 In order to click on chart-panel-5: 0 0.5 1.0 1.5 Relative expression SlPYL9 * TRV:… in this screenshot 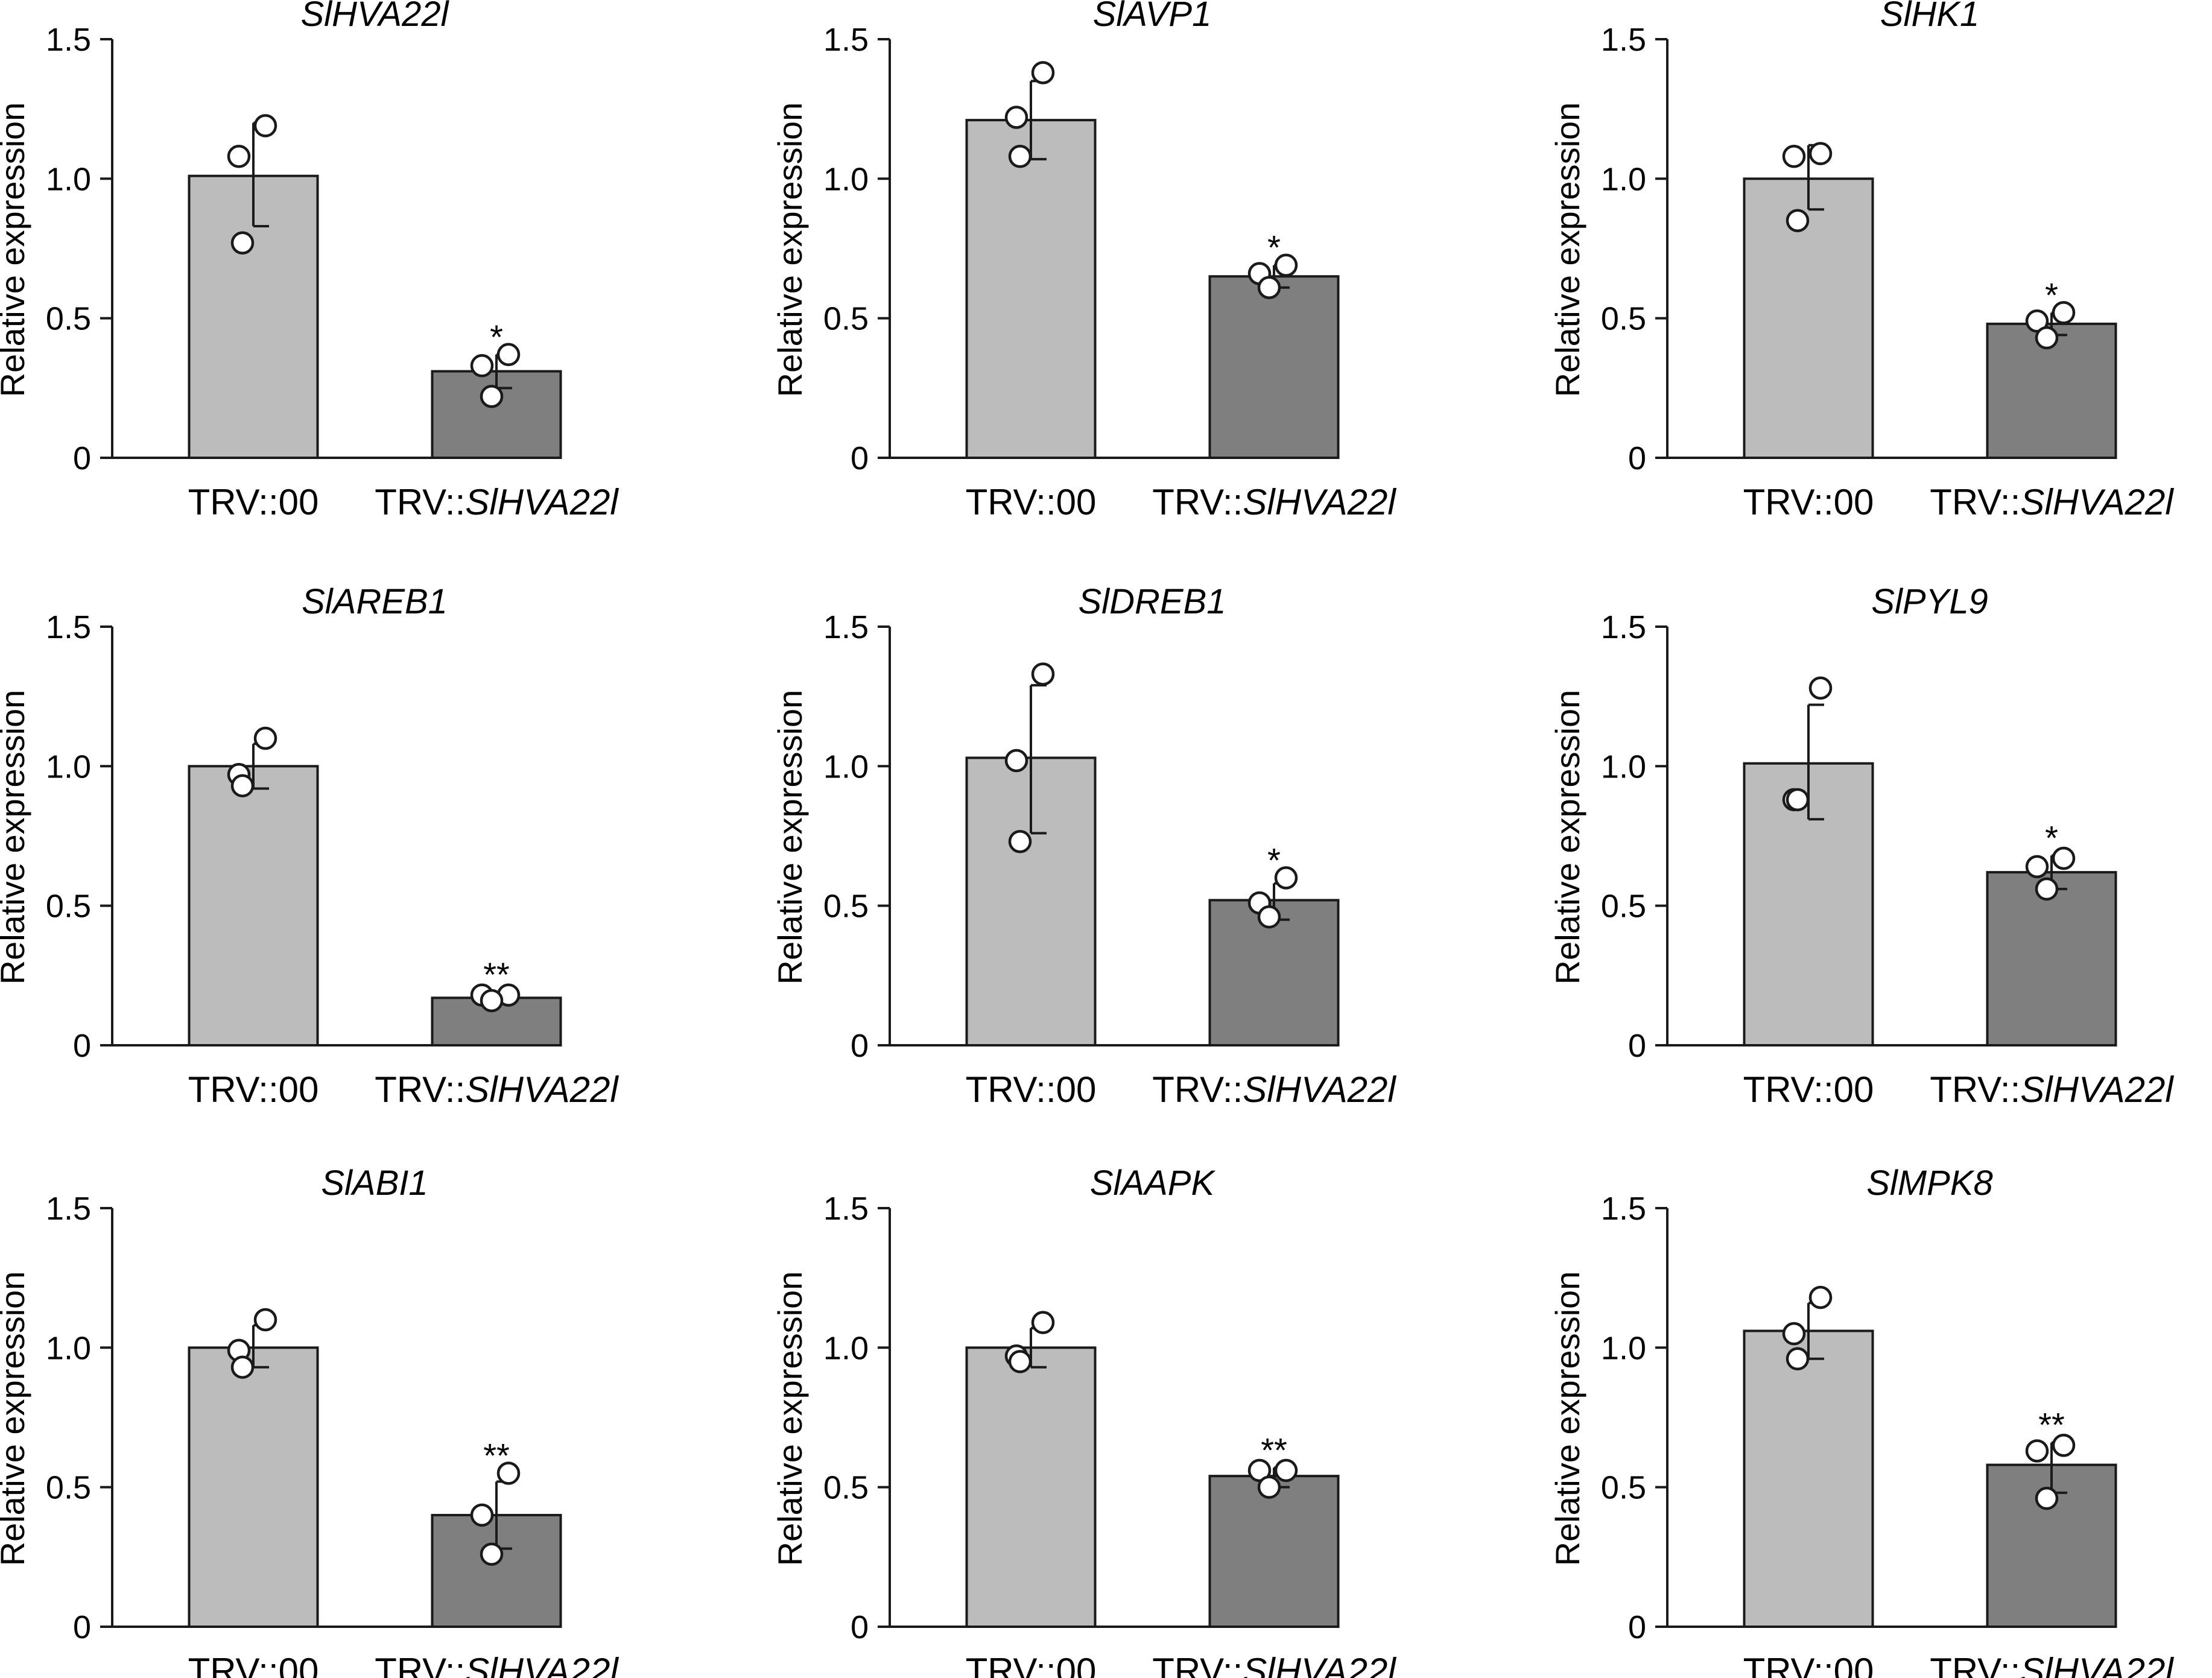, I will do `click(1861, 846)`.